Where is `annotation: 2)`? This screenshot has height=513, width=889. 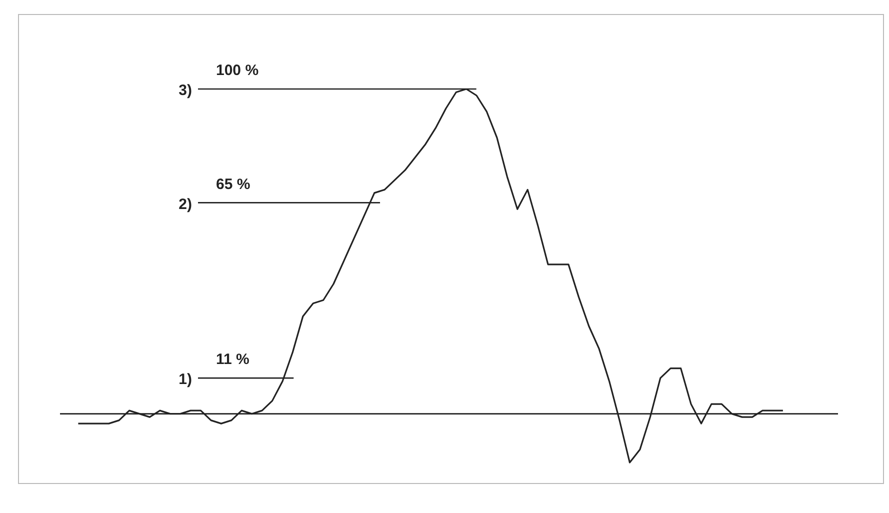 annotation: 2) is located at coordinates (185, 204).